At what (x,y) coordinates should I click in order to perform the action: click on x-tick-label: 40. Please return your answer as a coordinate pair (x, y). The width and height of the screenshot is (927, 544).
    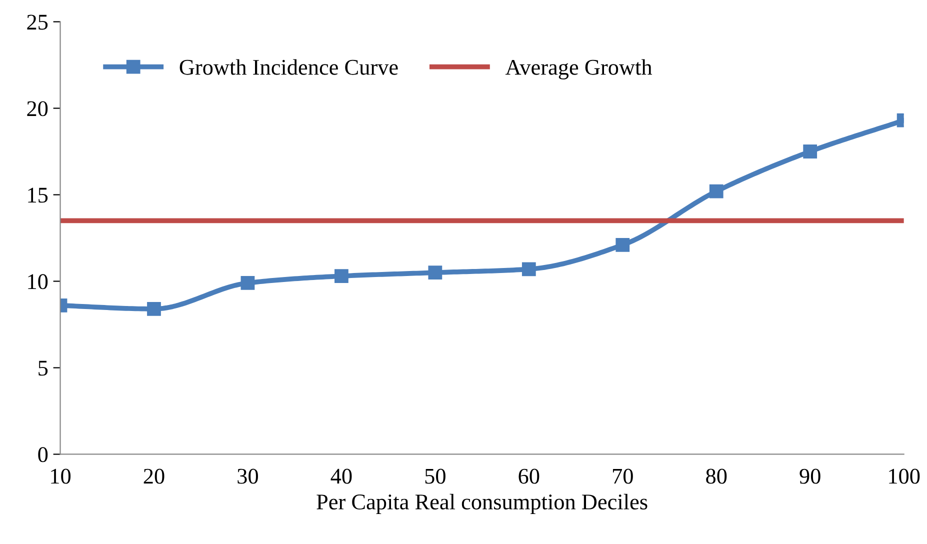
    Looking at the image, I should click on (341, 476).